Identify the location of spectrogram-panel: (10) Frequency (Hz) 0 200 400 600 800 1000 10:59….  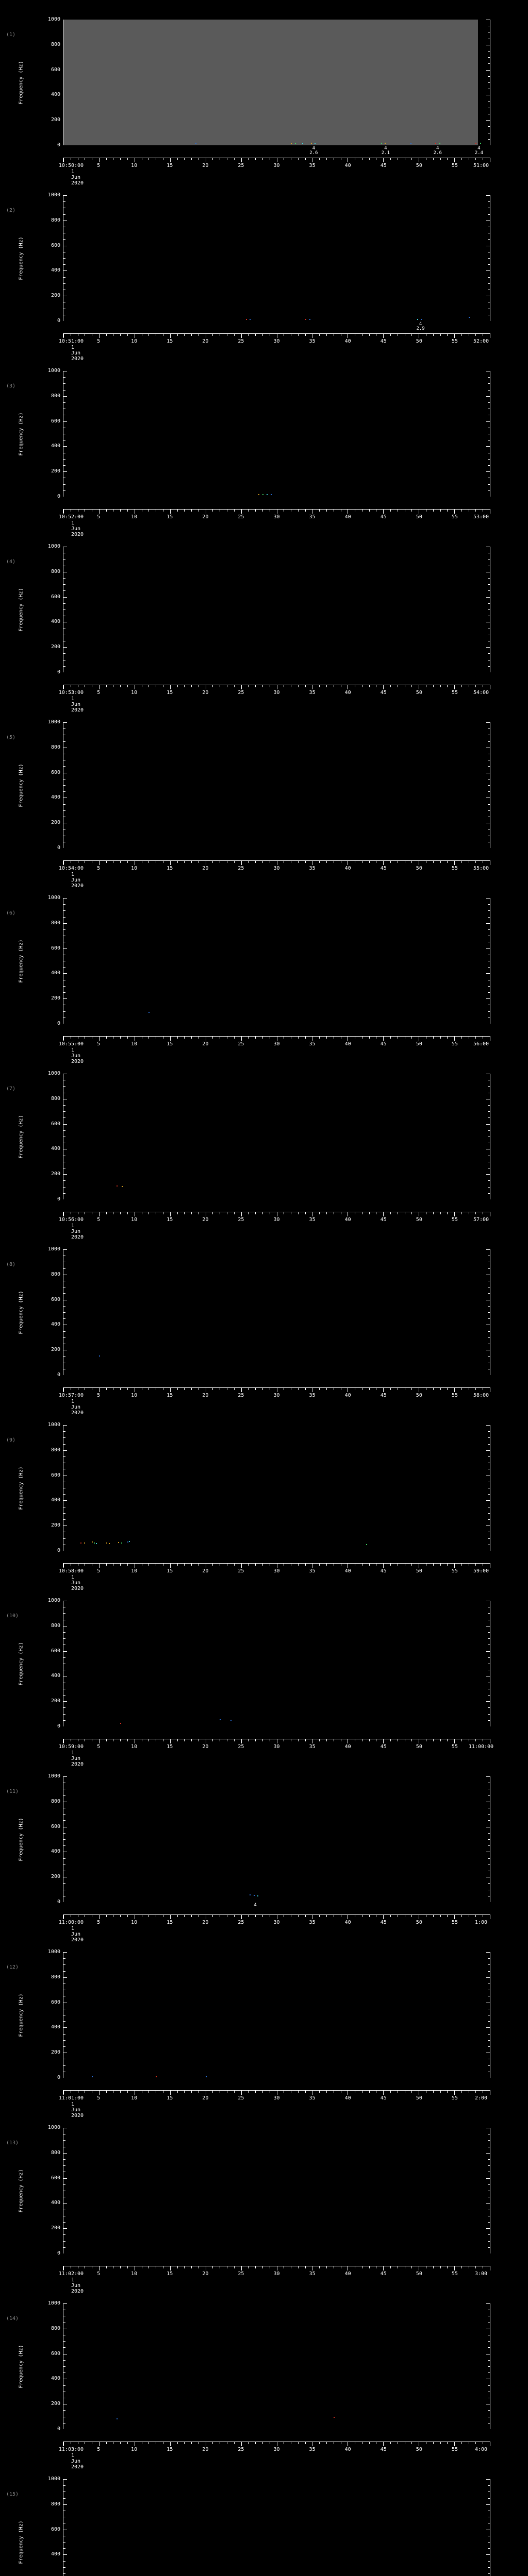
(264, 1679).